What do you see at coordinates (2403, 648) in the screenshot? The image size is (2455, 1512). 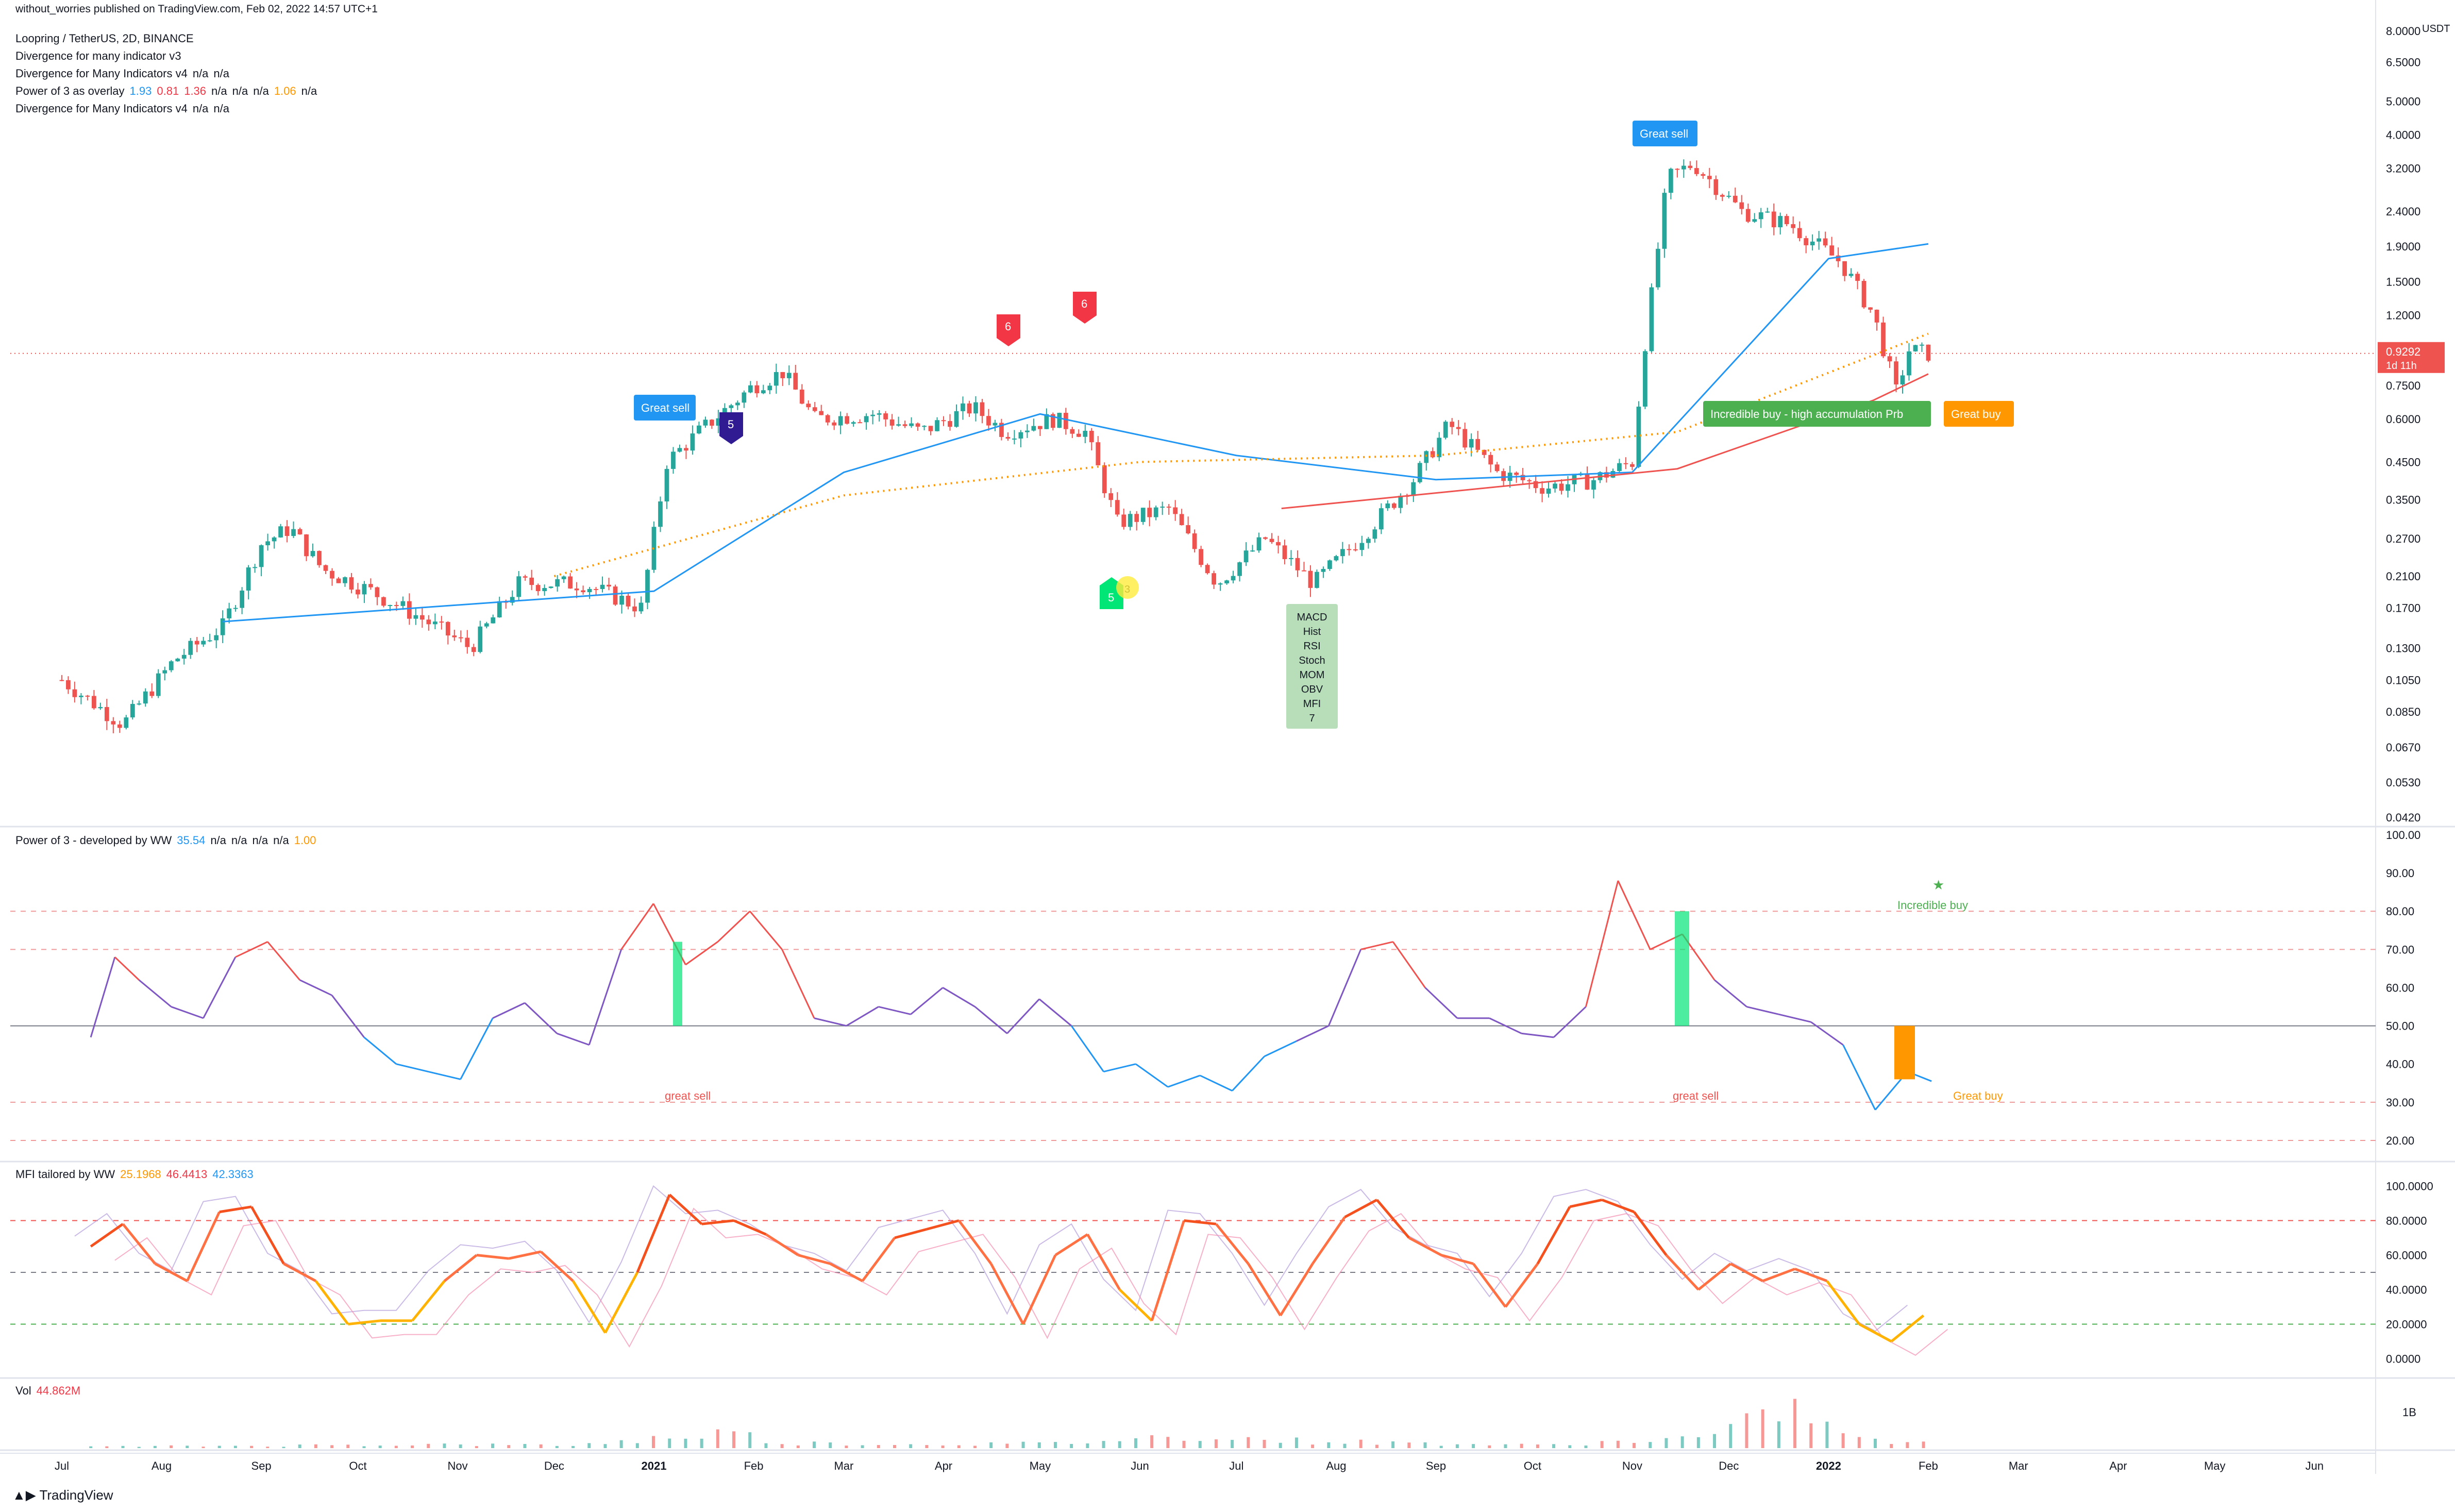 I see `price-tick: 0.1300` at bounding box center [2403, 648].